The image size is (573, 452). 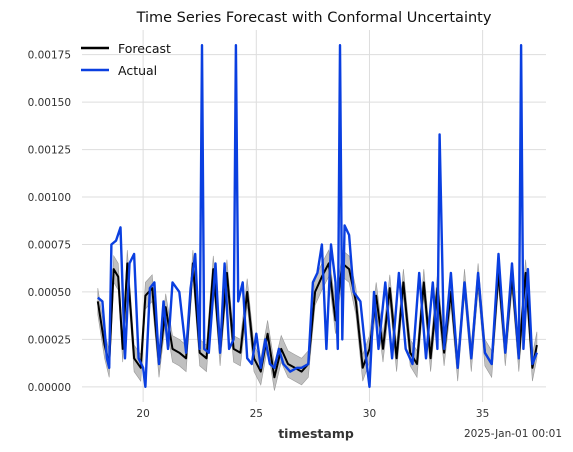 What do you see at coordinates (126, 59) in the screenshot?
I see `legend: Forecast Actual` at bounding box center [126, 59].